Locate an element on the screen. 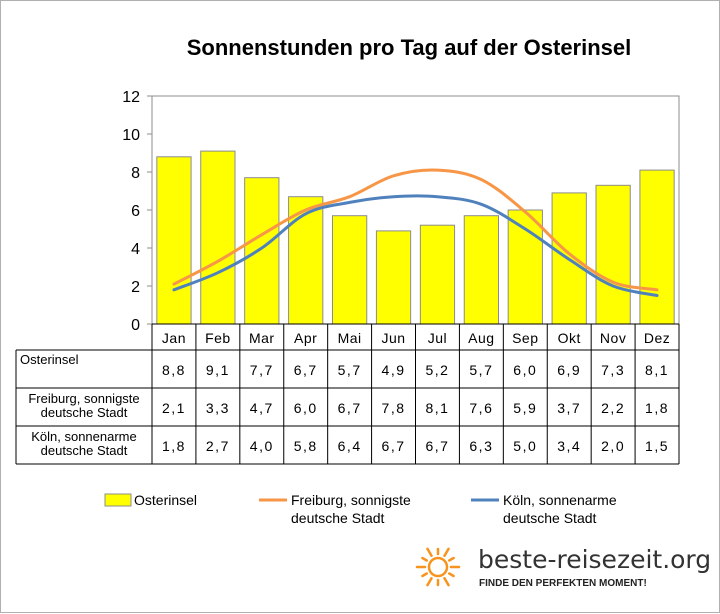 The width and height of the screenshot is (720, 614). cell-value: 6,4 is located at coordinates (350, 446).